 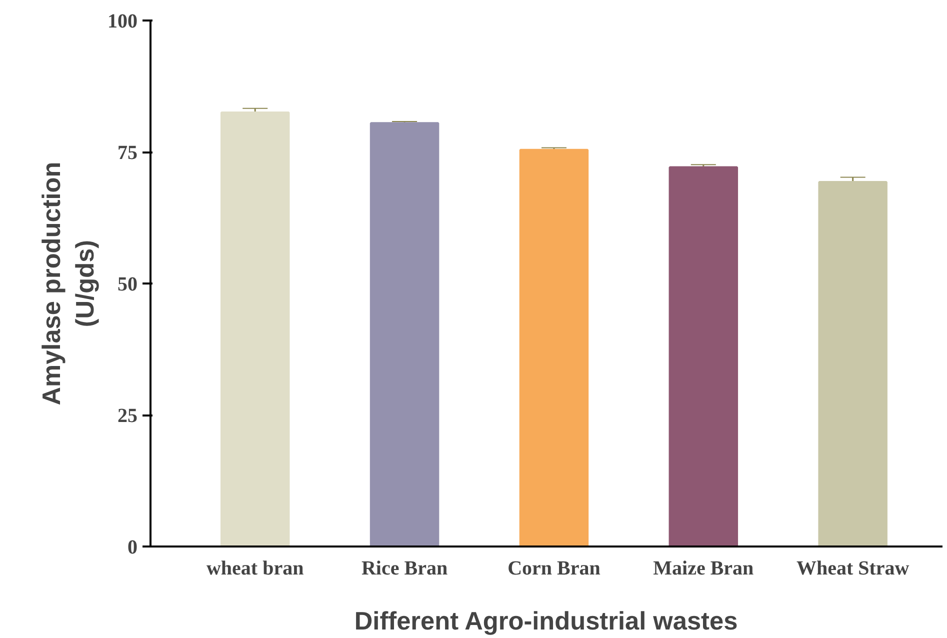 I want to click on x-tick-label: Wheat Straw, so click(x=853, y=569).